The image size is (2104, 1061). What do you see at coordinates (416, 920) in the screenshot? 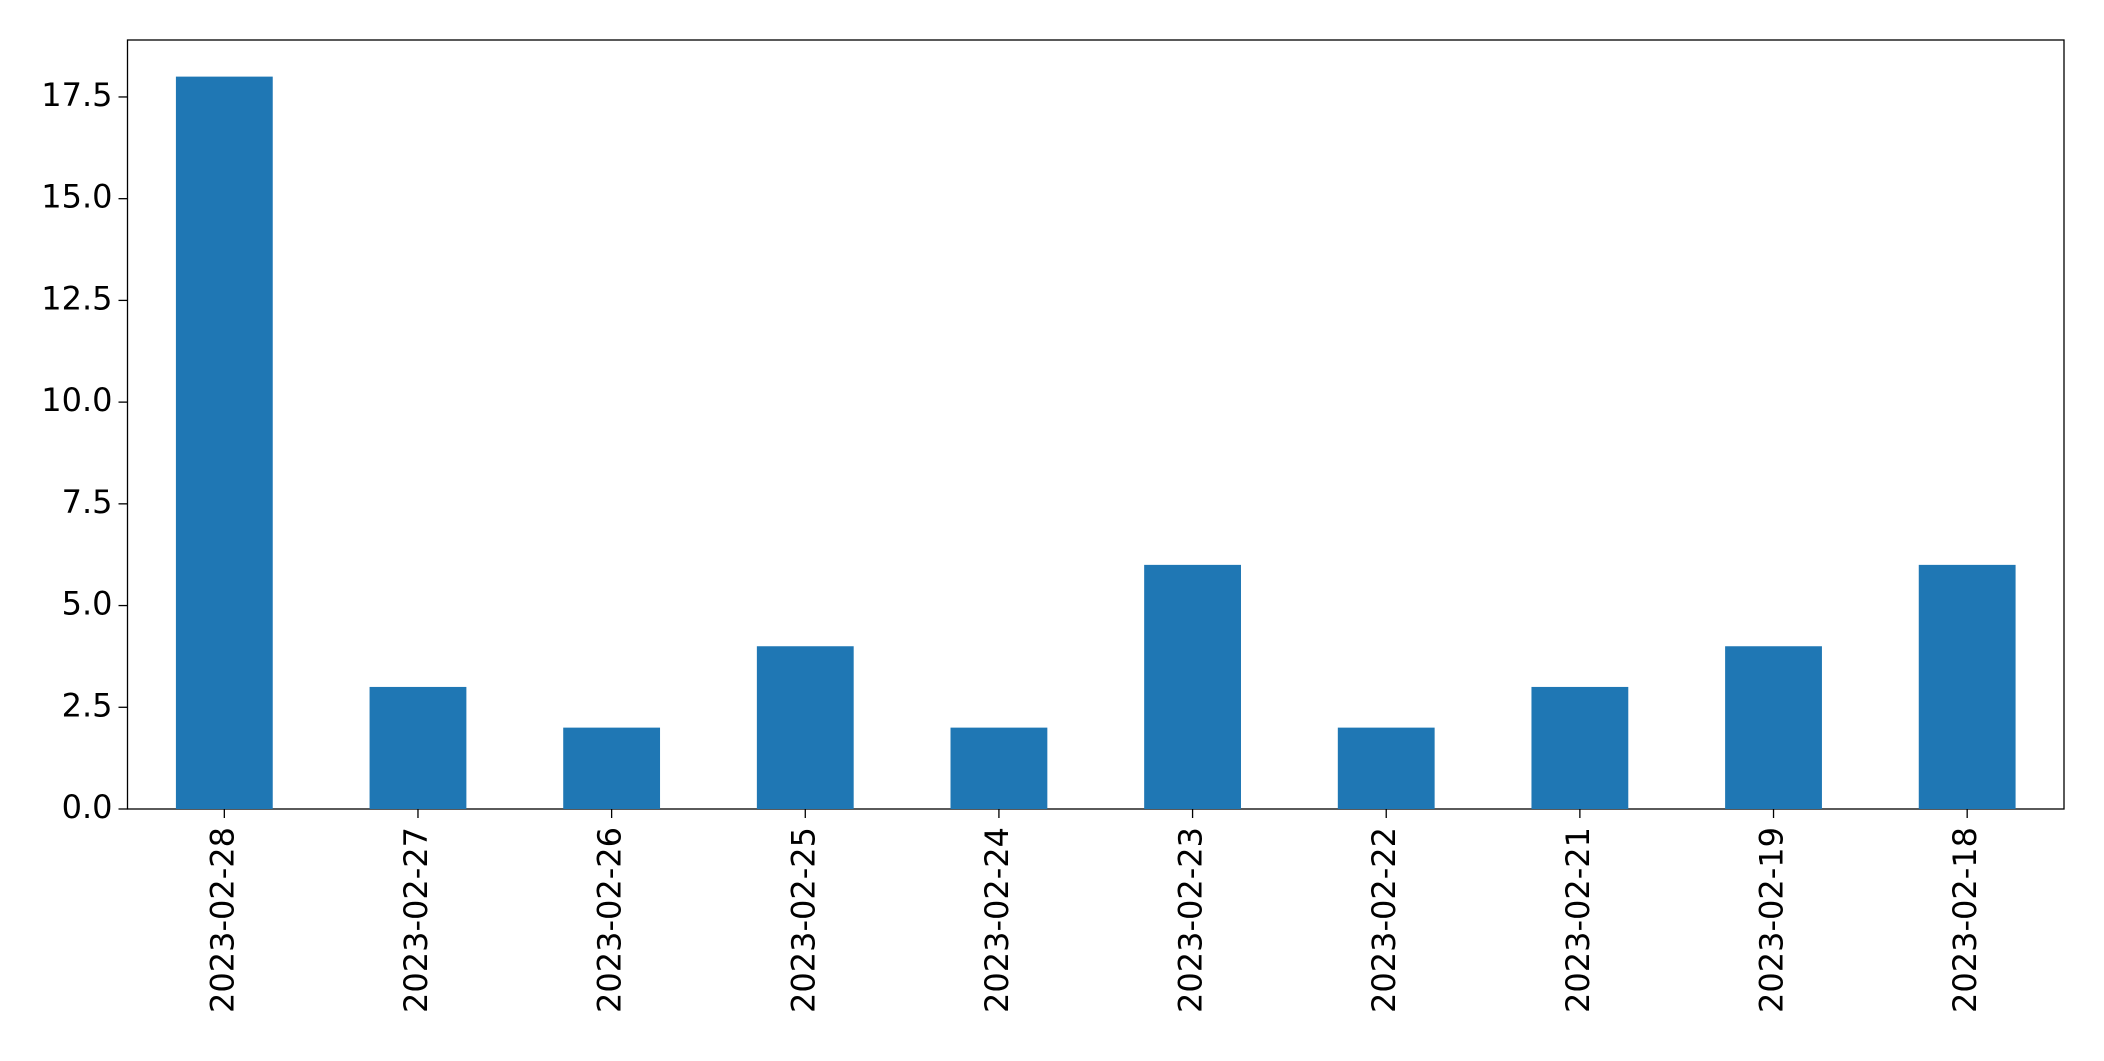
I see `x-tick-label: 2023-02-27` at bounding box center [416, 920].